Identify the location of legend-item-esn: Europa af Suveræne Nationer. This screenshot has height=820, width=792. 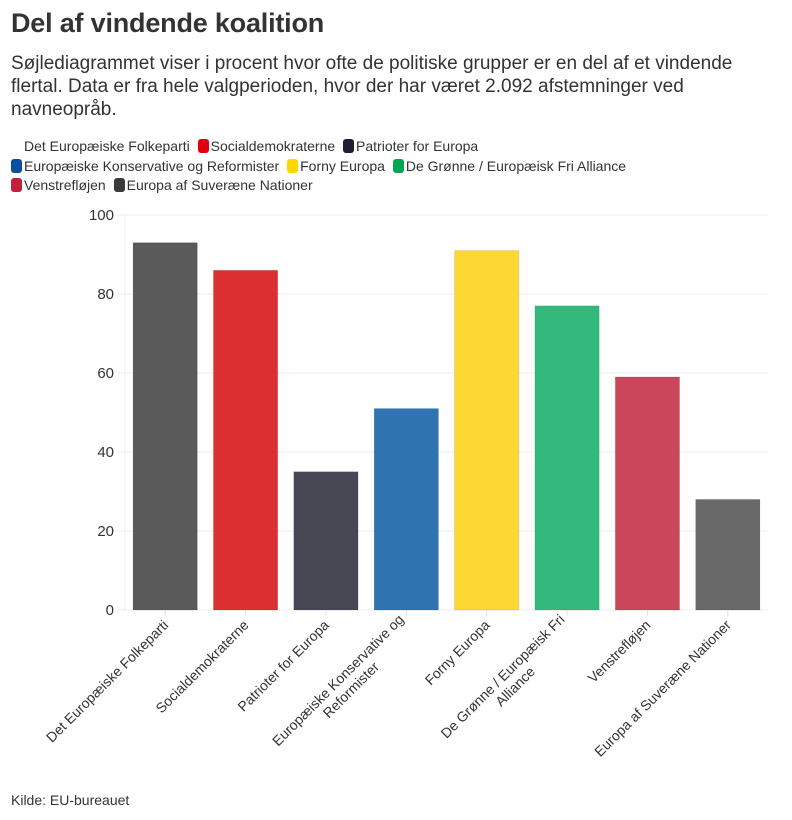
(213, 186).